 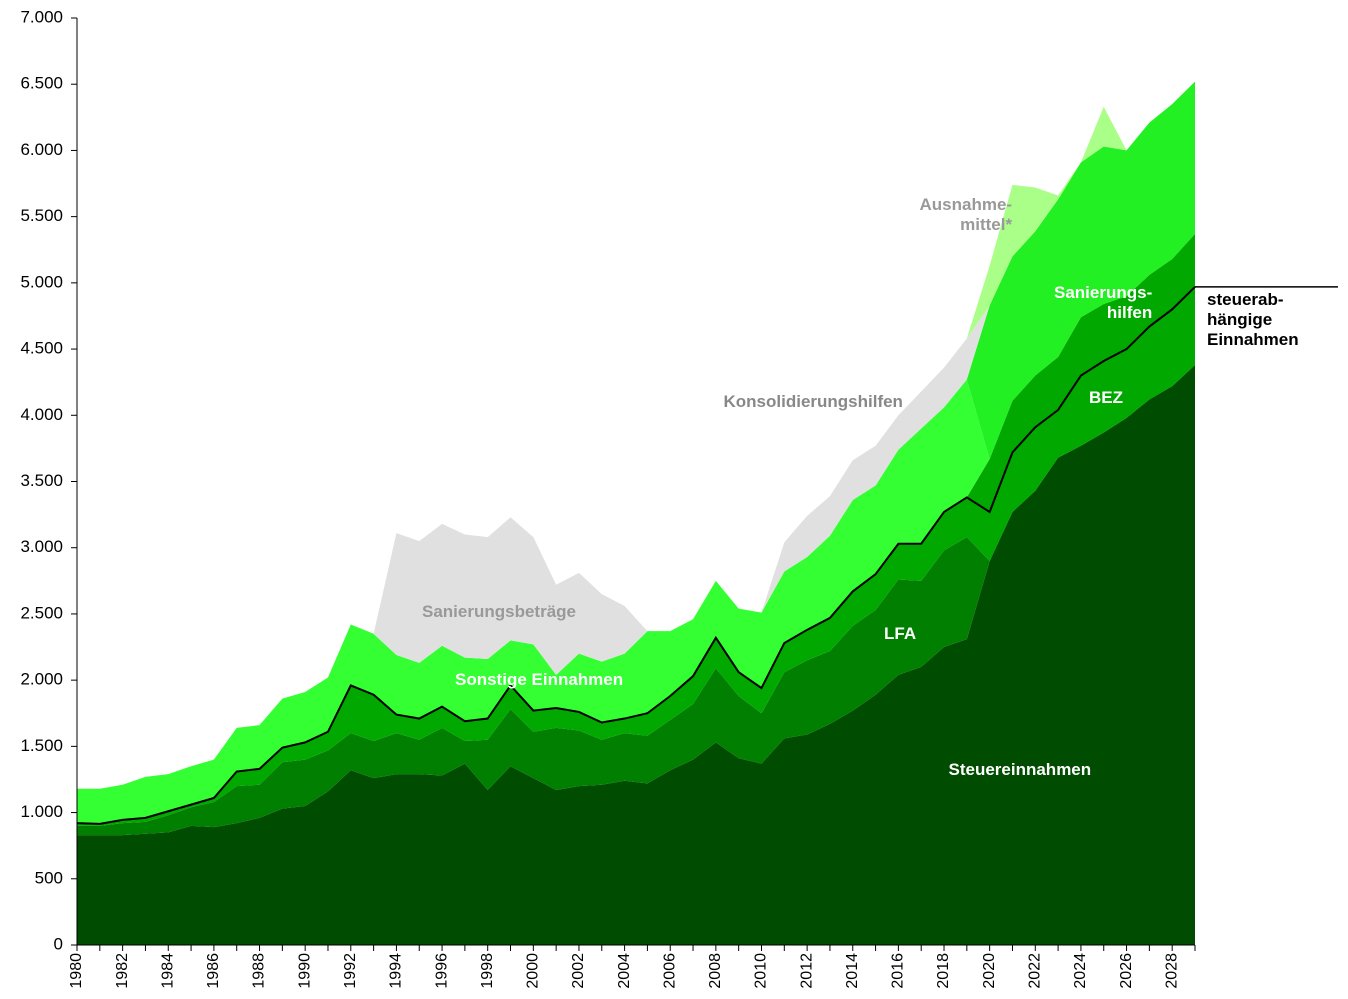 What do you see at coordinates (41, 679) in the screenshot?
I see `y-tick-label: 2.000` at bounding box center [41, 679].